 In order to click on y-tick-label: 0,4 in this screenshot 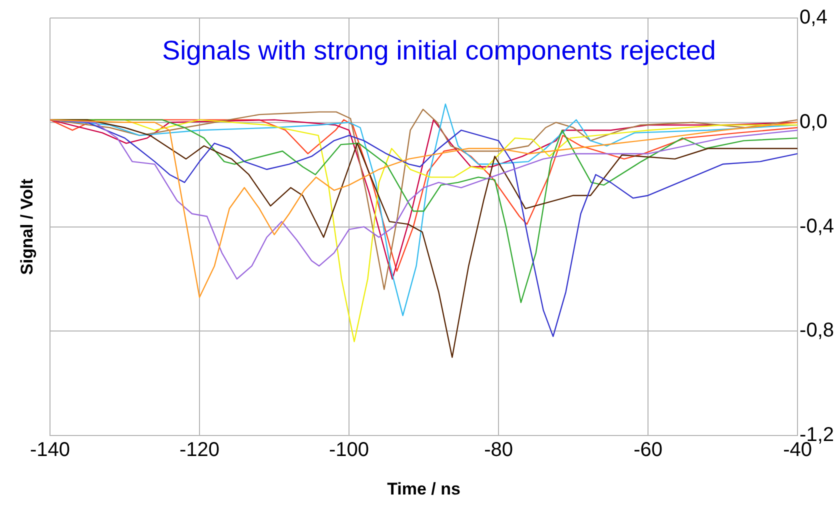, I will do `click(814, 17)`.